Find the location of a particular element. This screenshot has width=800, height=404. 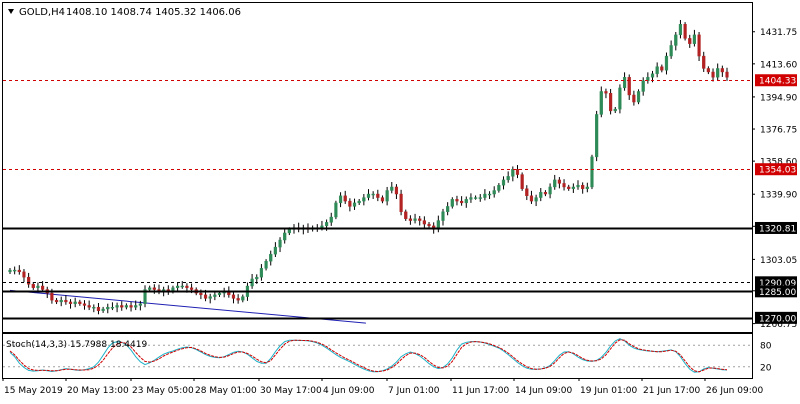

time-tick-label: 26 Jun 09:00 is located at coordinates (734, 391).